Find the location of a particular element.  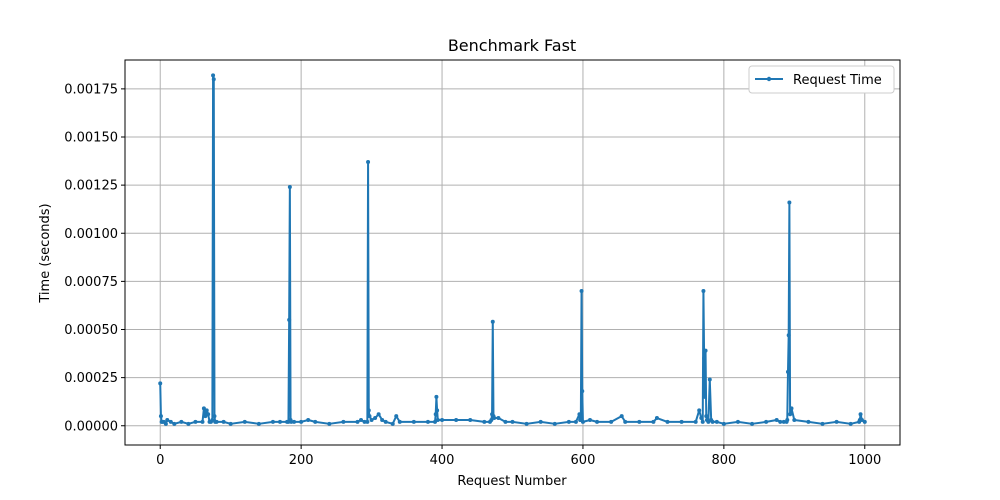

x-axis-label: Request Number is located at coordinates (512, 481).